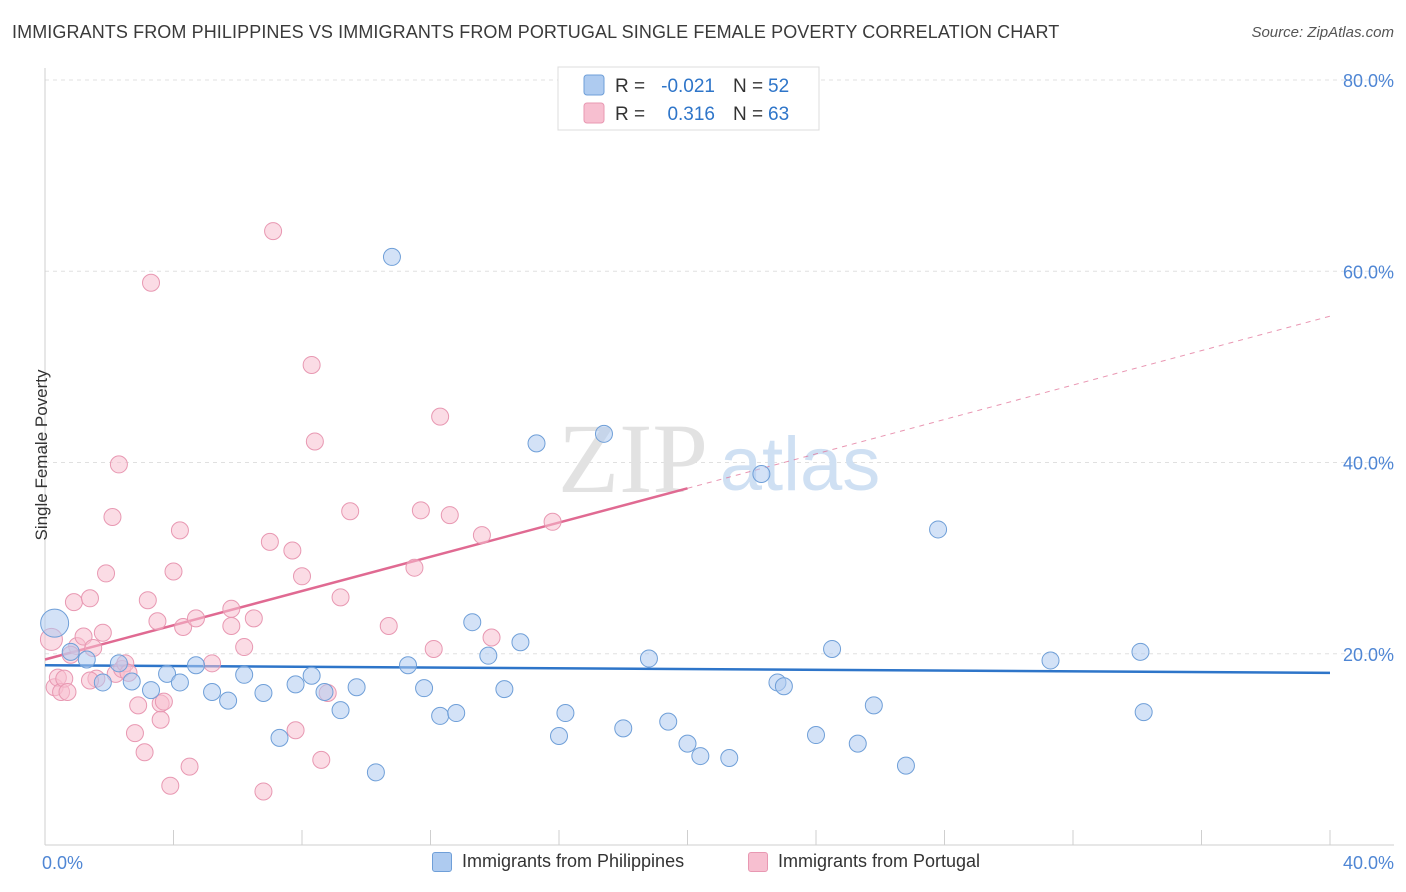 The image size is (1406, 892). I want to click on legend-item-philippines: Immigrants from Philippines, so click(558, 861).